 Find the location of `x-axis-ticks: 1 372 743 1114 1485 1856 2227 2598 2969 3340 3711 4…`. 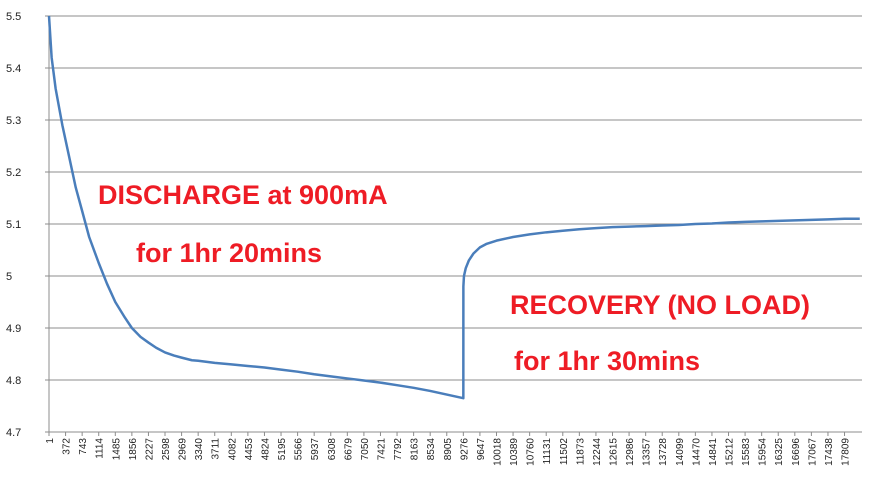

x-axis-ticks: 1 372 743 1114 1485 1856 2227 2598 2969 3340 3711 4… is located at coordinates (448, 449).